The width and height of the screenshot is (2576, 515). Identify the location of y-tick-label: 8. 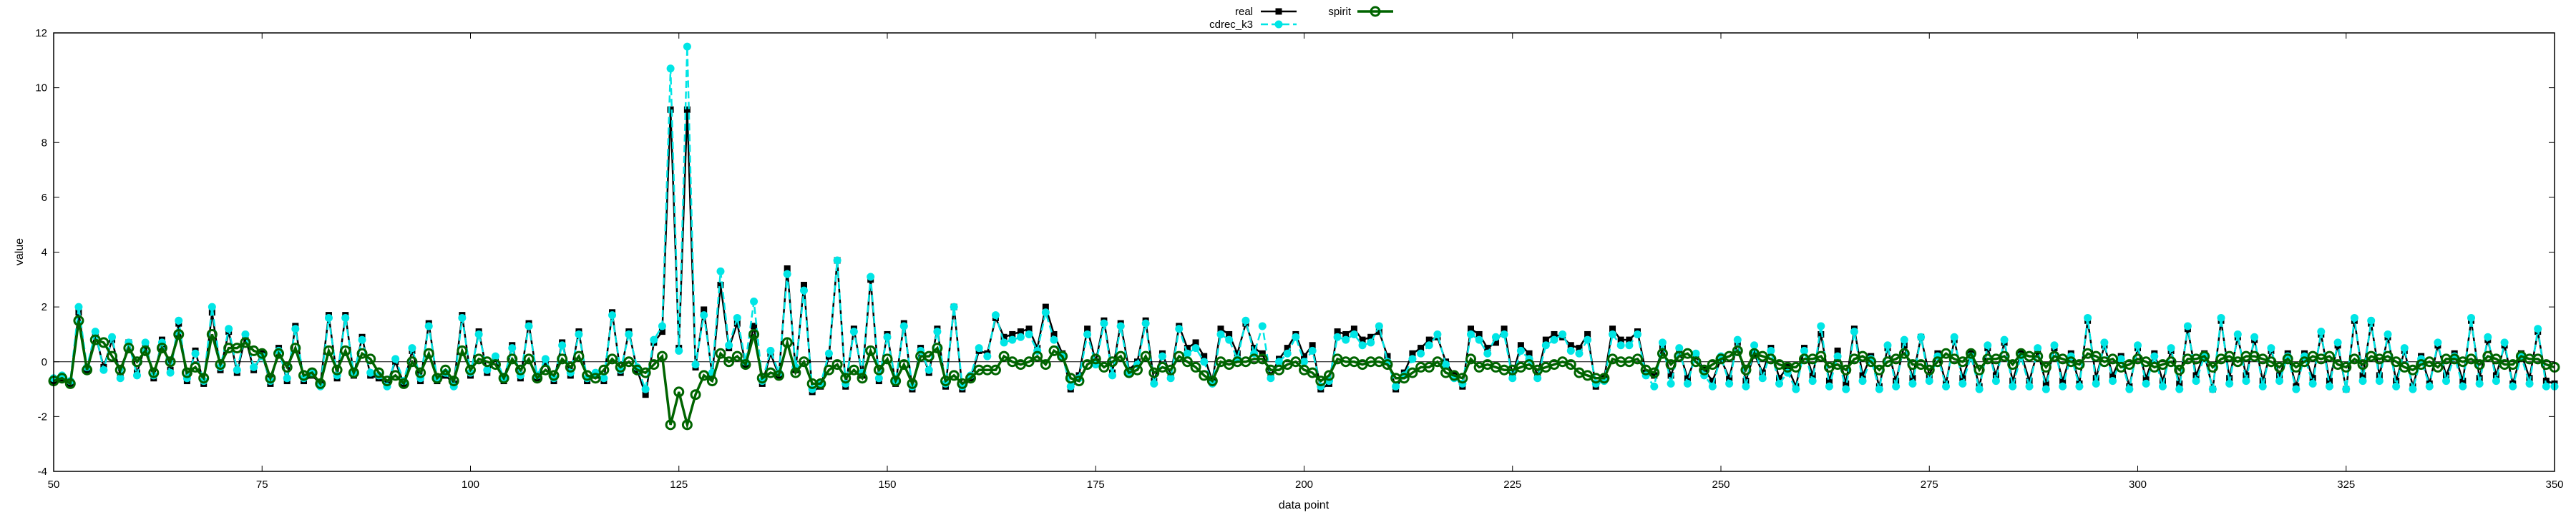
(44, 143).